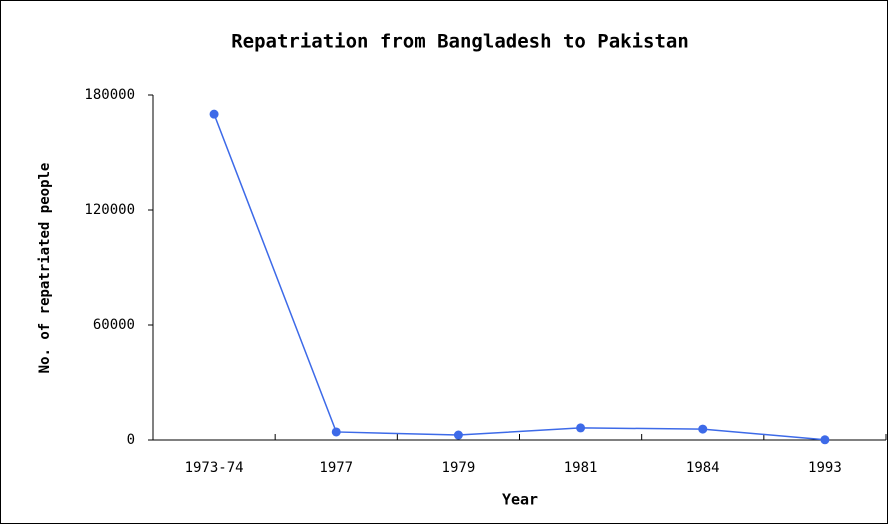 The height and width of the screenshot is (529, 889). Describe the element at coordinates (109, 210) in the screenshot. I see `y-tick-label: 120000` at that location.